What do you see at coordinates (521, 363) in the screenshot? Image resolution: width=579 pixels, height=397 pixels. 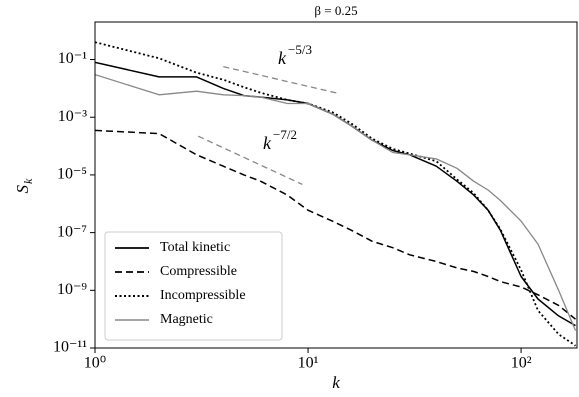 I see `x-tick-label: 10²` at bounding box center [521, 363].